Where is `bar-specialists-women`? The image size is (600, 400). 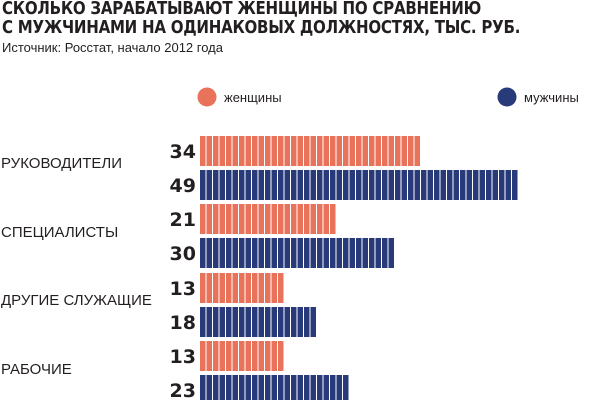 bar-specialists-women is located at coordinates (268, 219).